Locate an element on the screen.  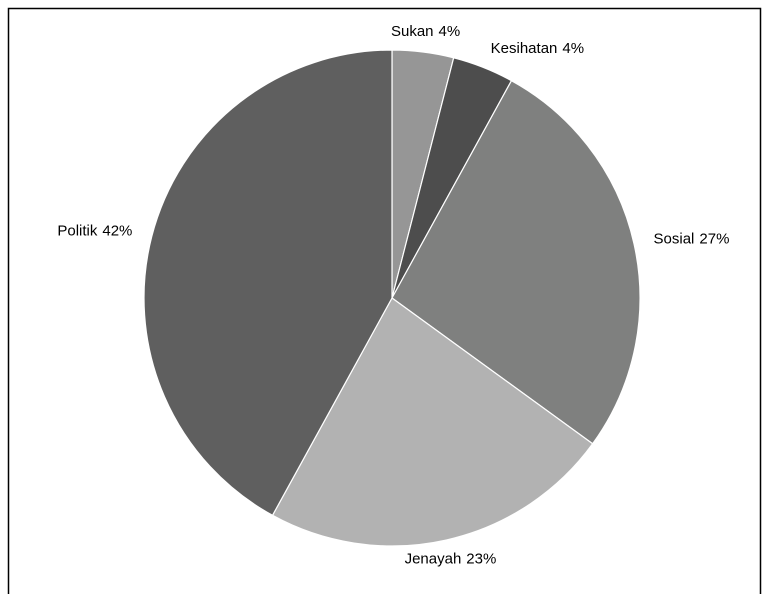
slice-label: Politik 42% is located at coordinates (94, 230).